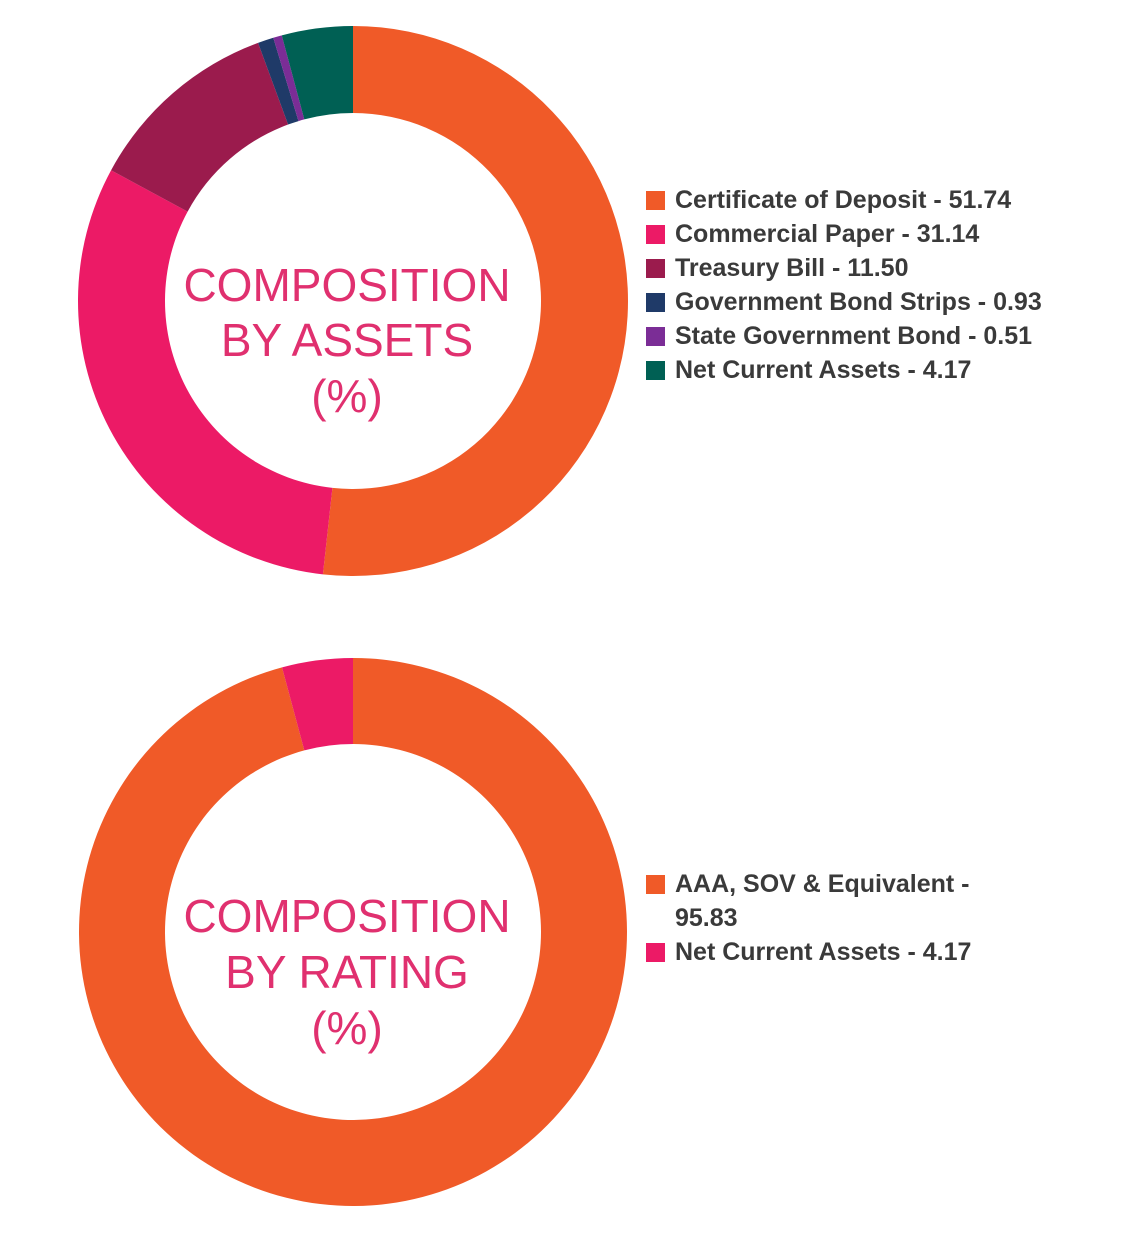 Image resolution: width=1132 pixels, height=1248 pixels. Describe the element at coordinates (347, 396) in the screenshot. I see `assets-title-line-3: (%)` at that location.